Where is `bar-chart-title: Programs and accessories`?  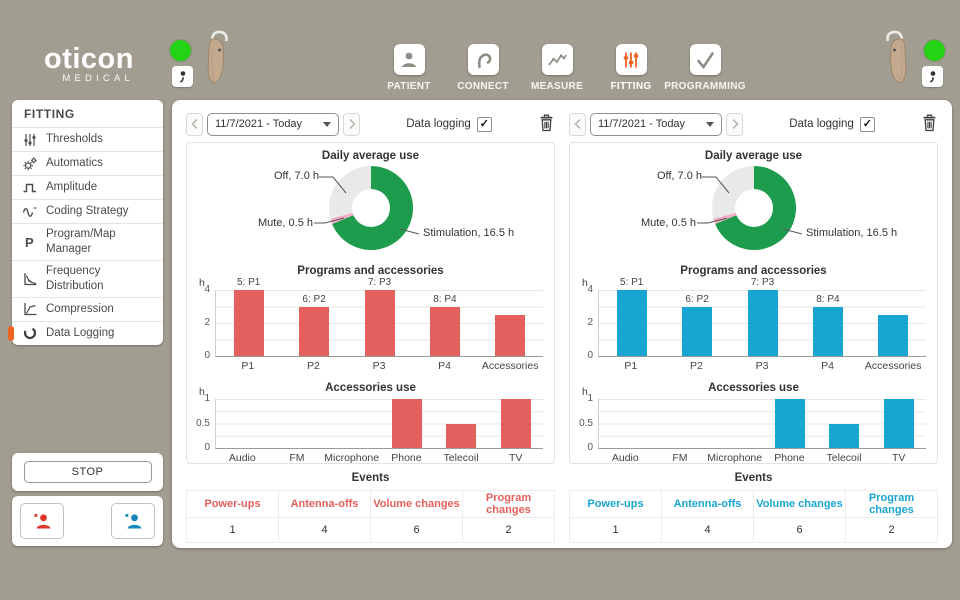
bar-chart-title: Programs and accessories is located at coordinates (753, 271).